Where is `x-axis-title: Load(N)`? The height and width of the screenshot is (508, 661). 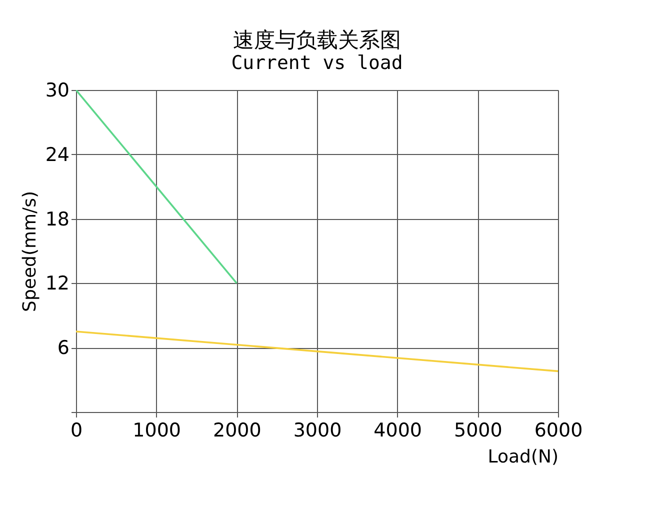 x-axis-title: Load(N) is located at coordinates (523, 457).